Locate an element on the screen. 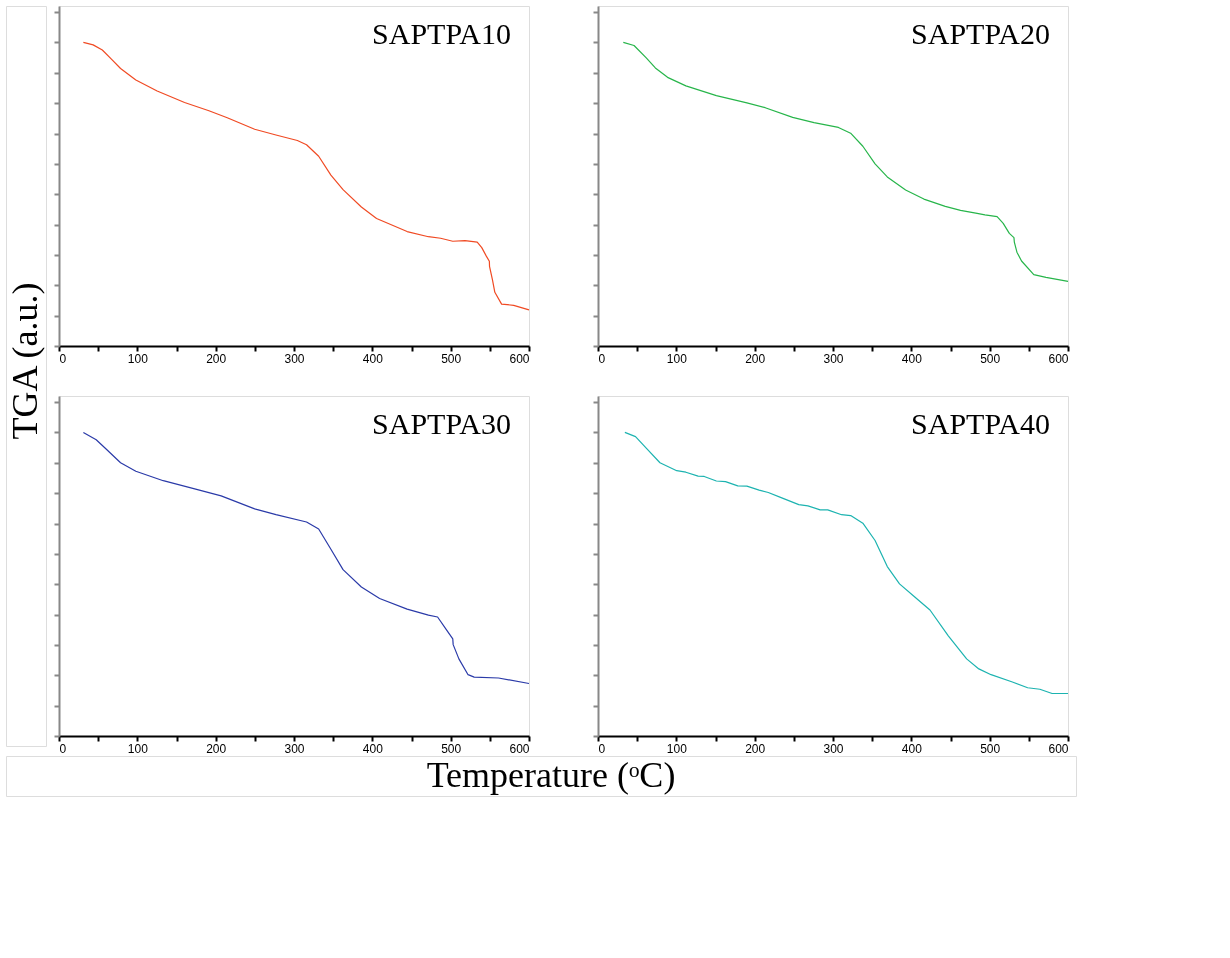 Image resolution: width=1230 pixels, height=958 pixels. text: SAPTPA20 is located at coordinates (980, 33).